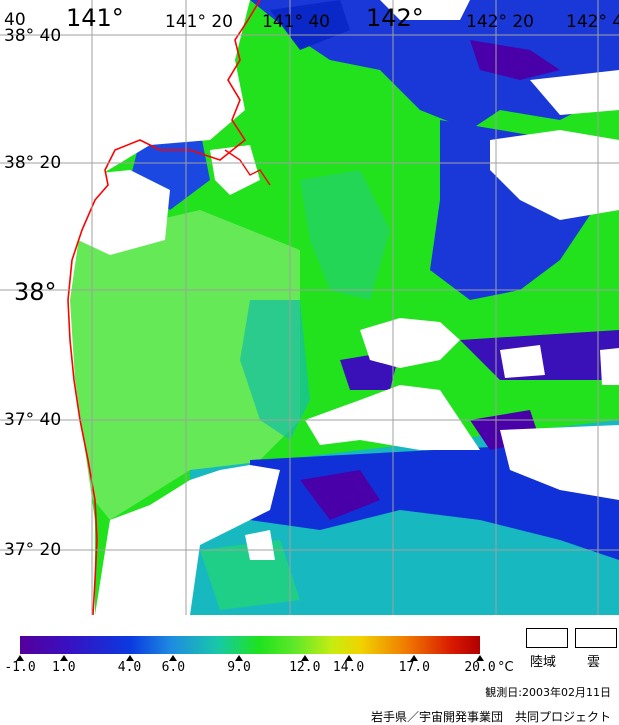 The height and width of the screenshot is (725, 619). Describe the element at coordinates (548, 692) in the screenshot. I see `observation-date: 観測日:2003年02月11日` at that location.